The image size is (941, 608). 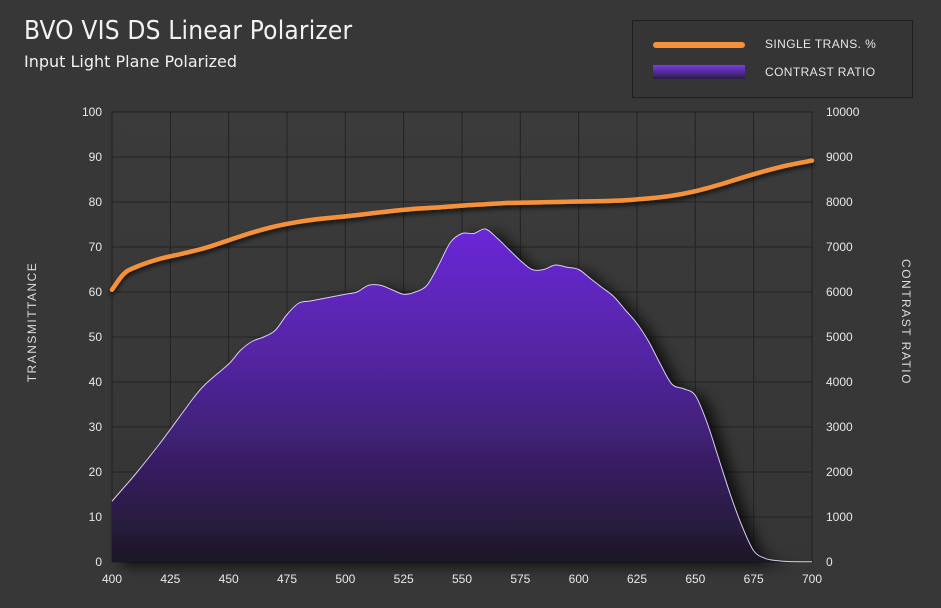 What do you see at coordinates (287, 579) in the screenshot?
I see `x-tick-label: 475` at bounding box center [287, 579].